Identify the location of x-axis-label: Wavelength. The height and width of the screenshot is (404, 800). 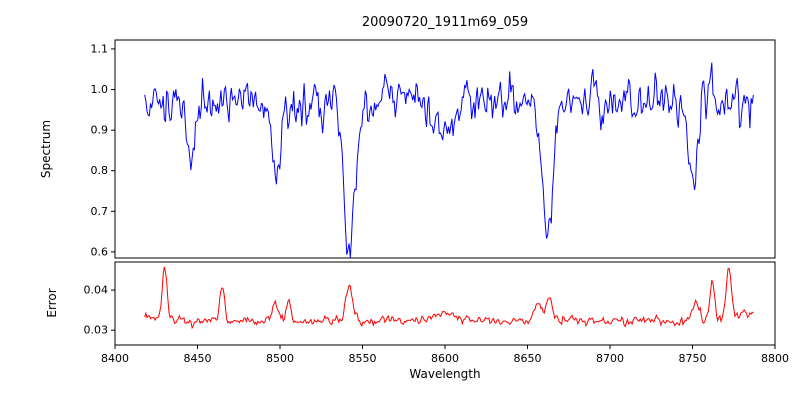
(444, 374).